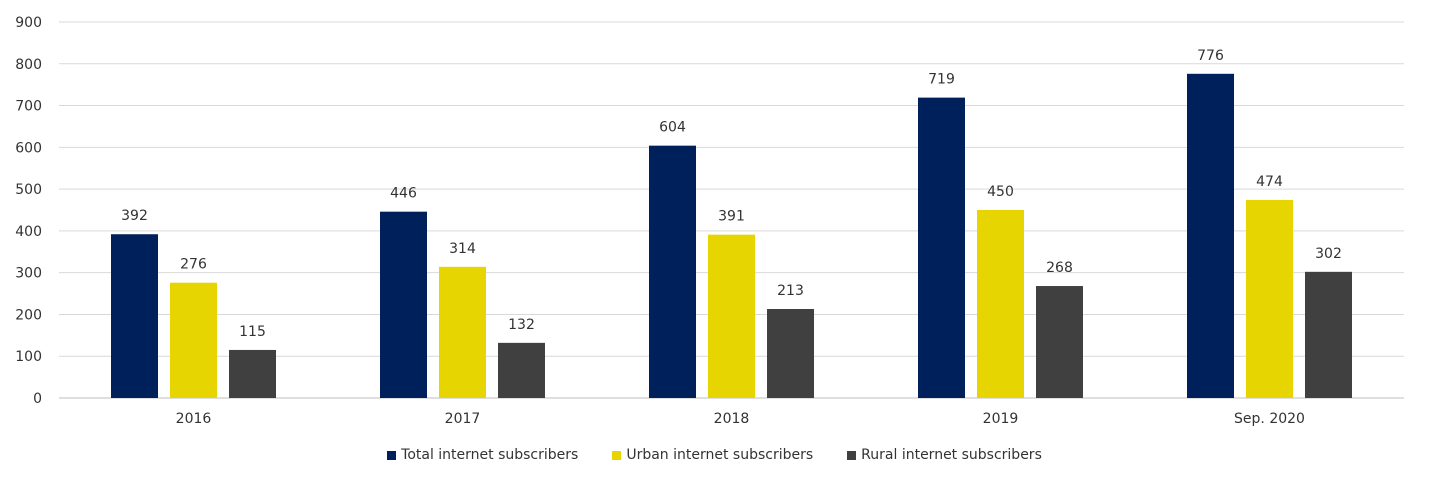 Image resolution: width=1429 pixels, height=487 pixels. I want to click on data-label-3-1: 115, so click(252, 332).